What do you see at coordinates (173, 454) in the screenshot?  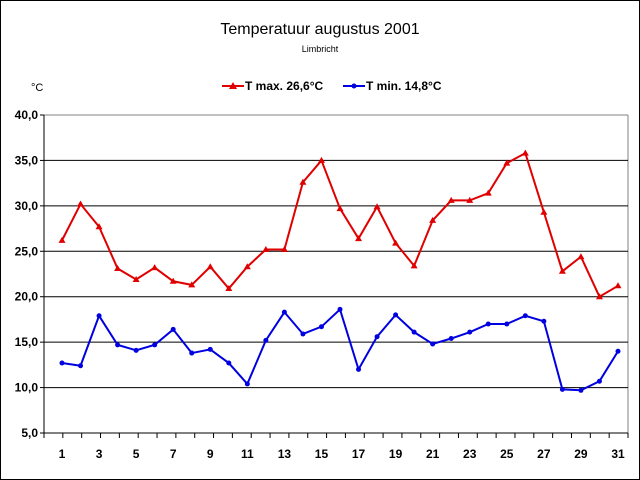 I see `x-tick-label: 7` at bounding box center [173, 454].